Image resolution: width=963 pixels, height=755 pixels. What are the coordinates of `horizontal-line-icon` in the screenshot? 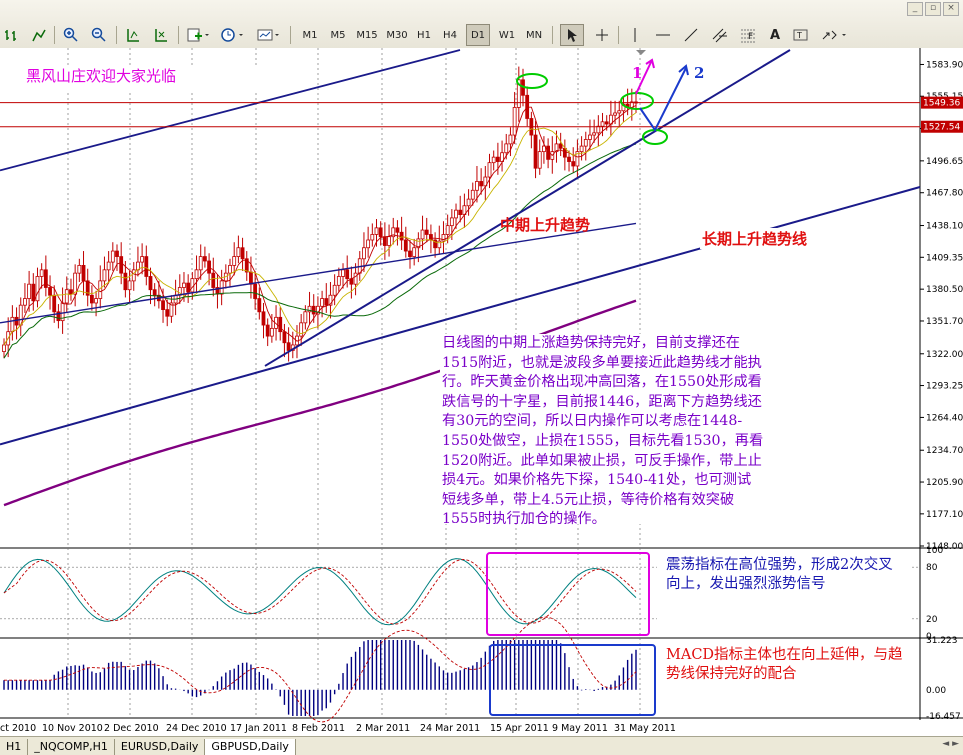 It's located at (663, 35).